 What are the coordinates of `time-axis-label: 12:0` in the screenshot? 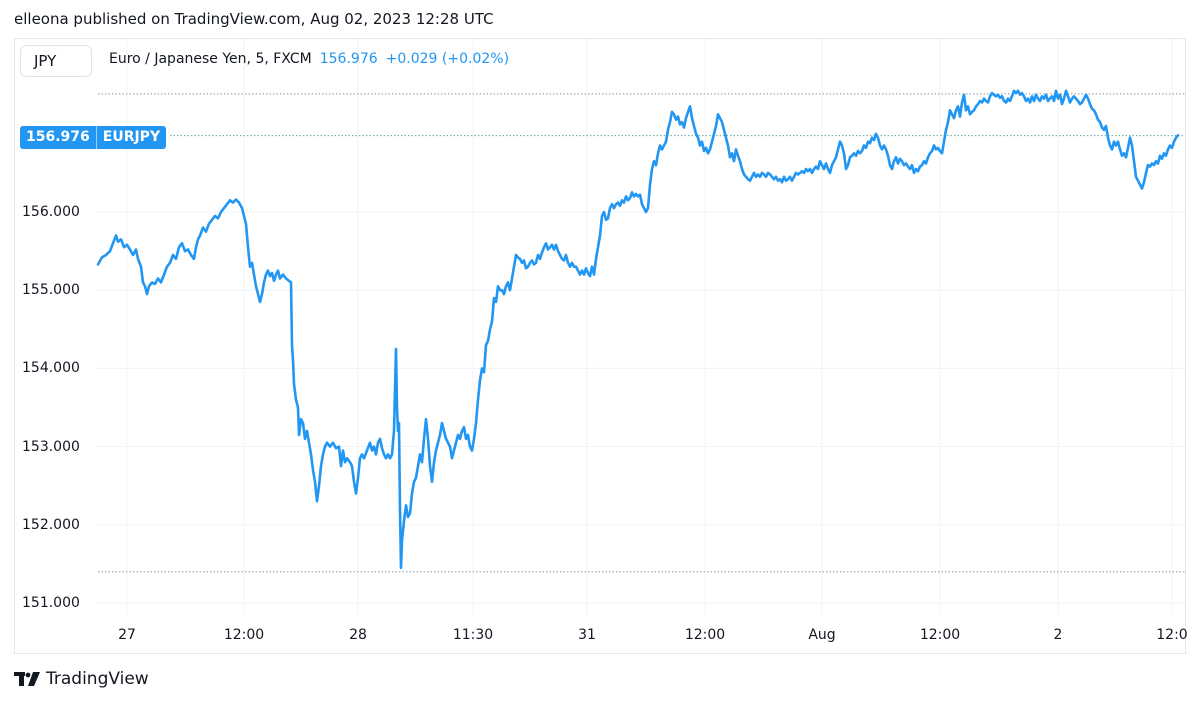 It's located at (1172, 635).